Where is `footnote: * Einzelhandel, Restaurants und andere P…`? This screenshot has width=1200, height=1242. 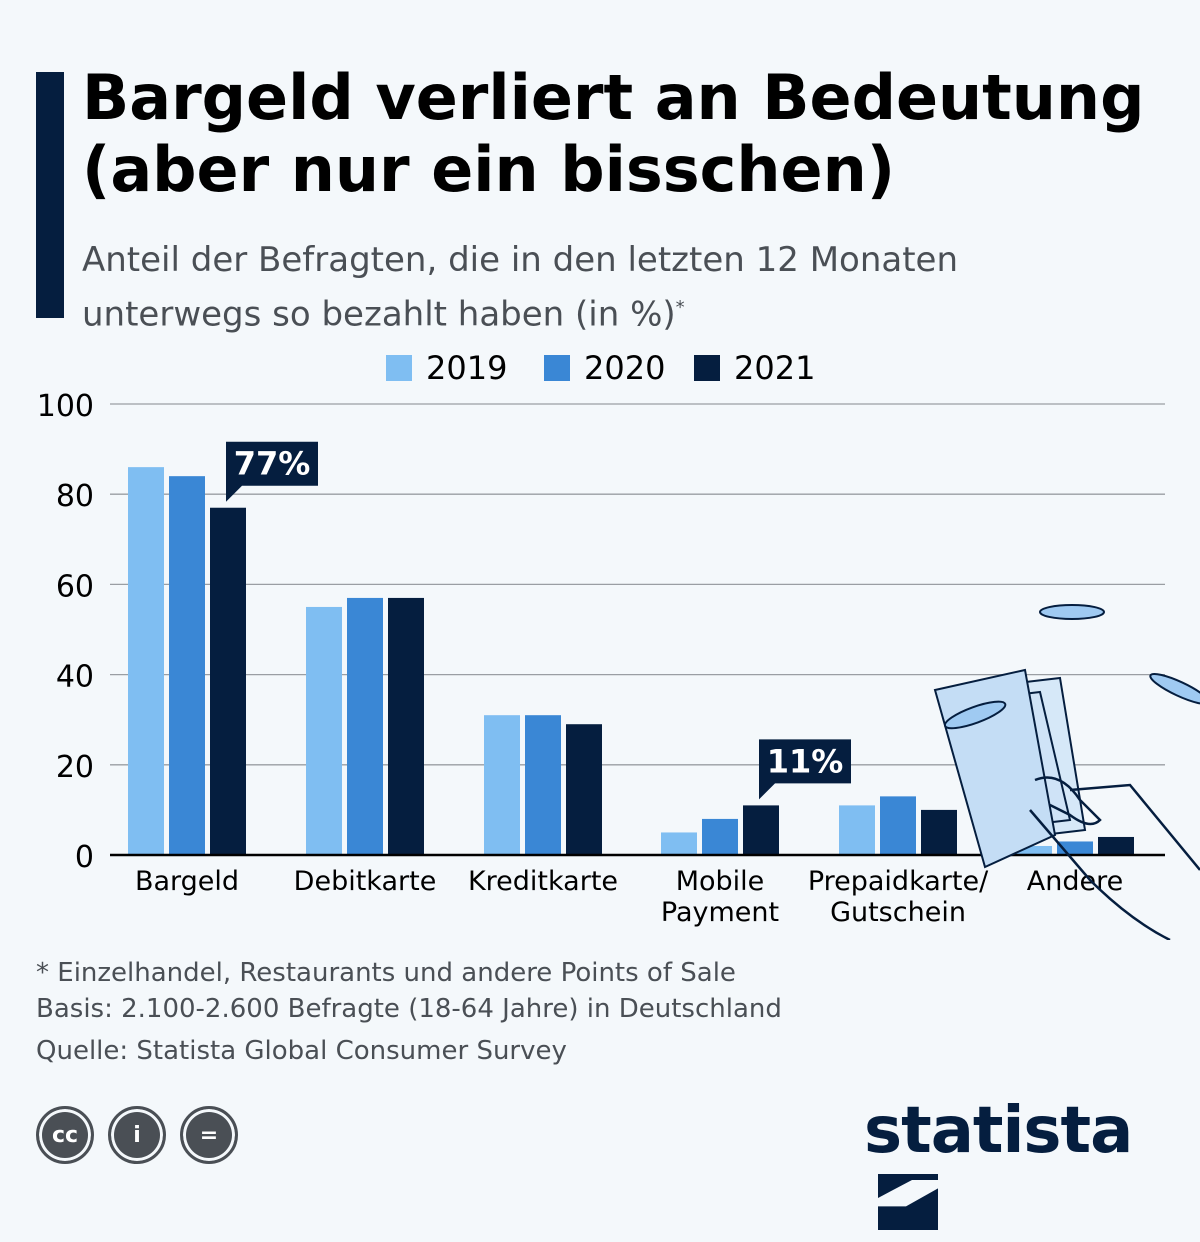 footnote: * Einzelhandel, Restaurants und andere P… is located at coordinates (386, 973).